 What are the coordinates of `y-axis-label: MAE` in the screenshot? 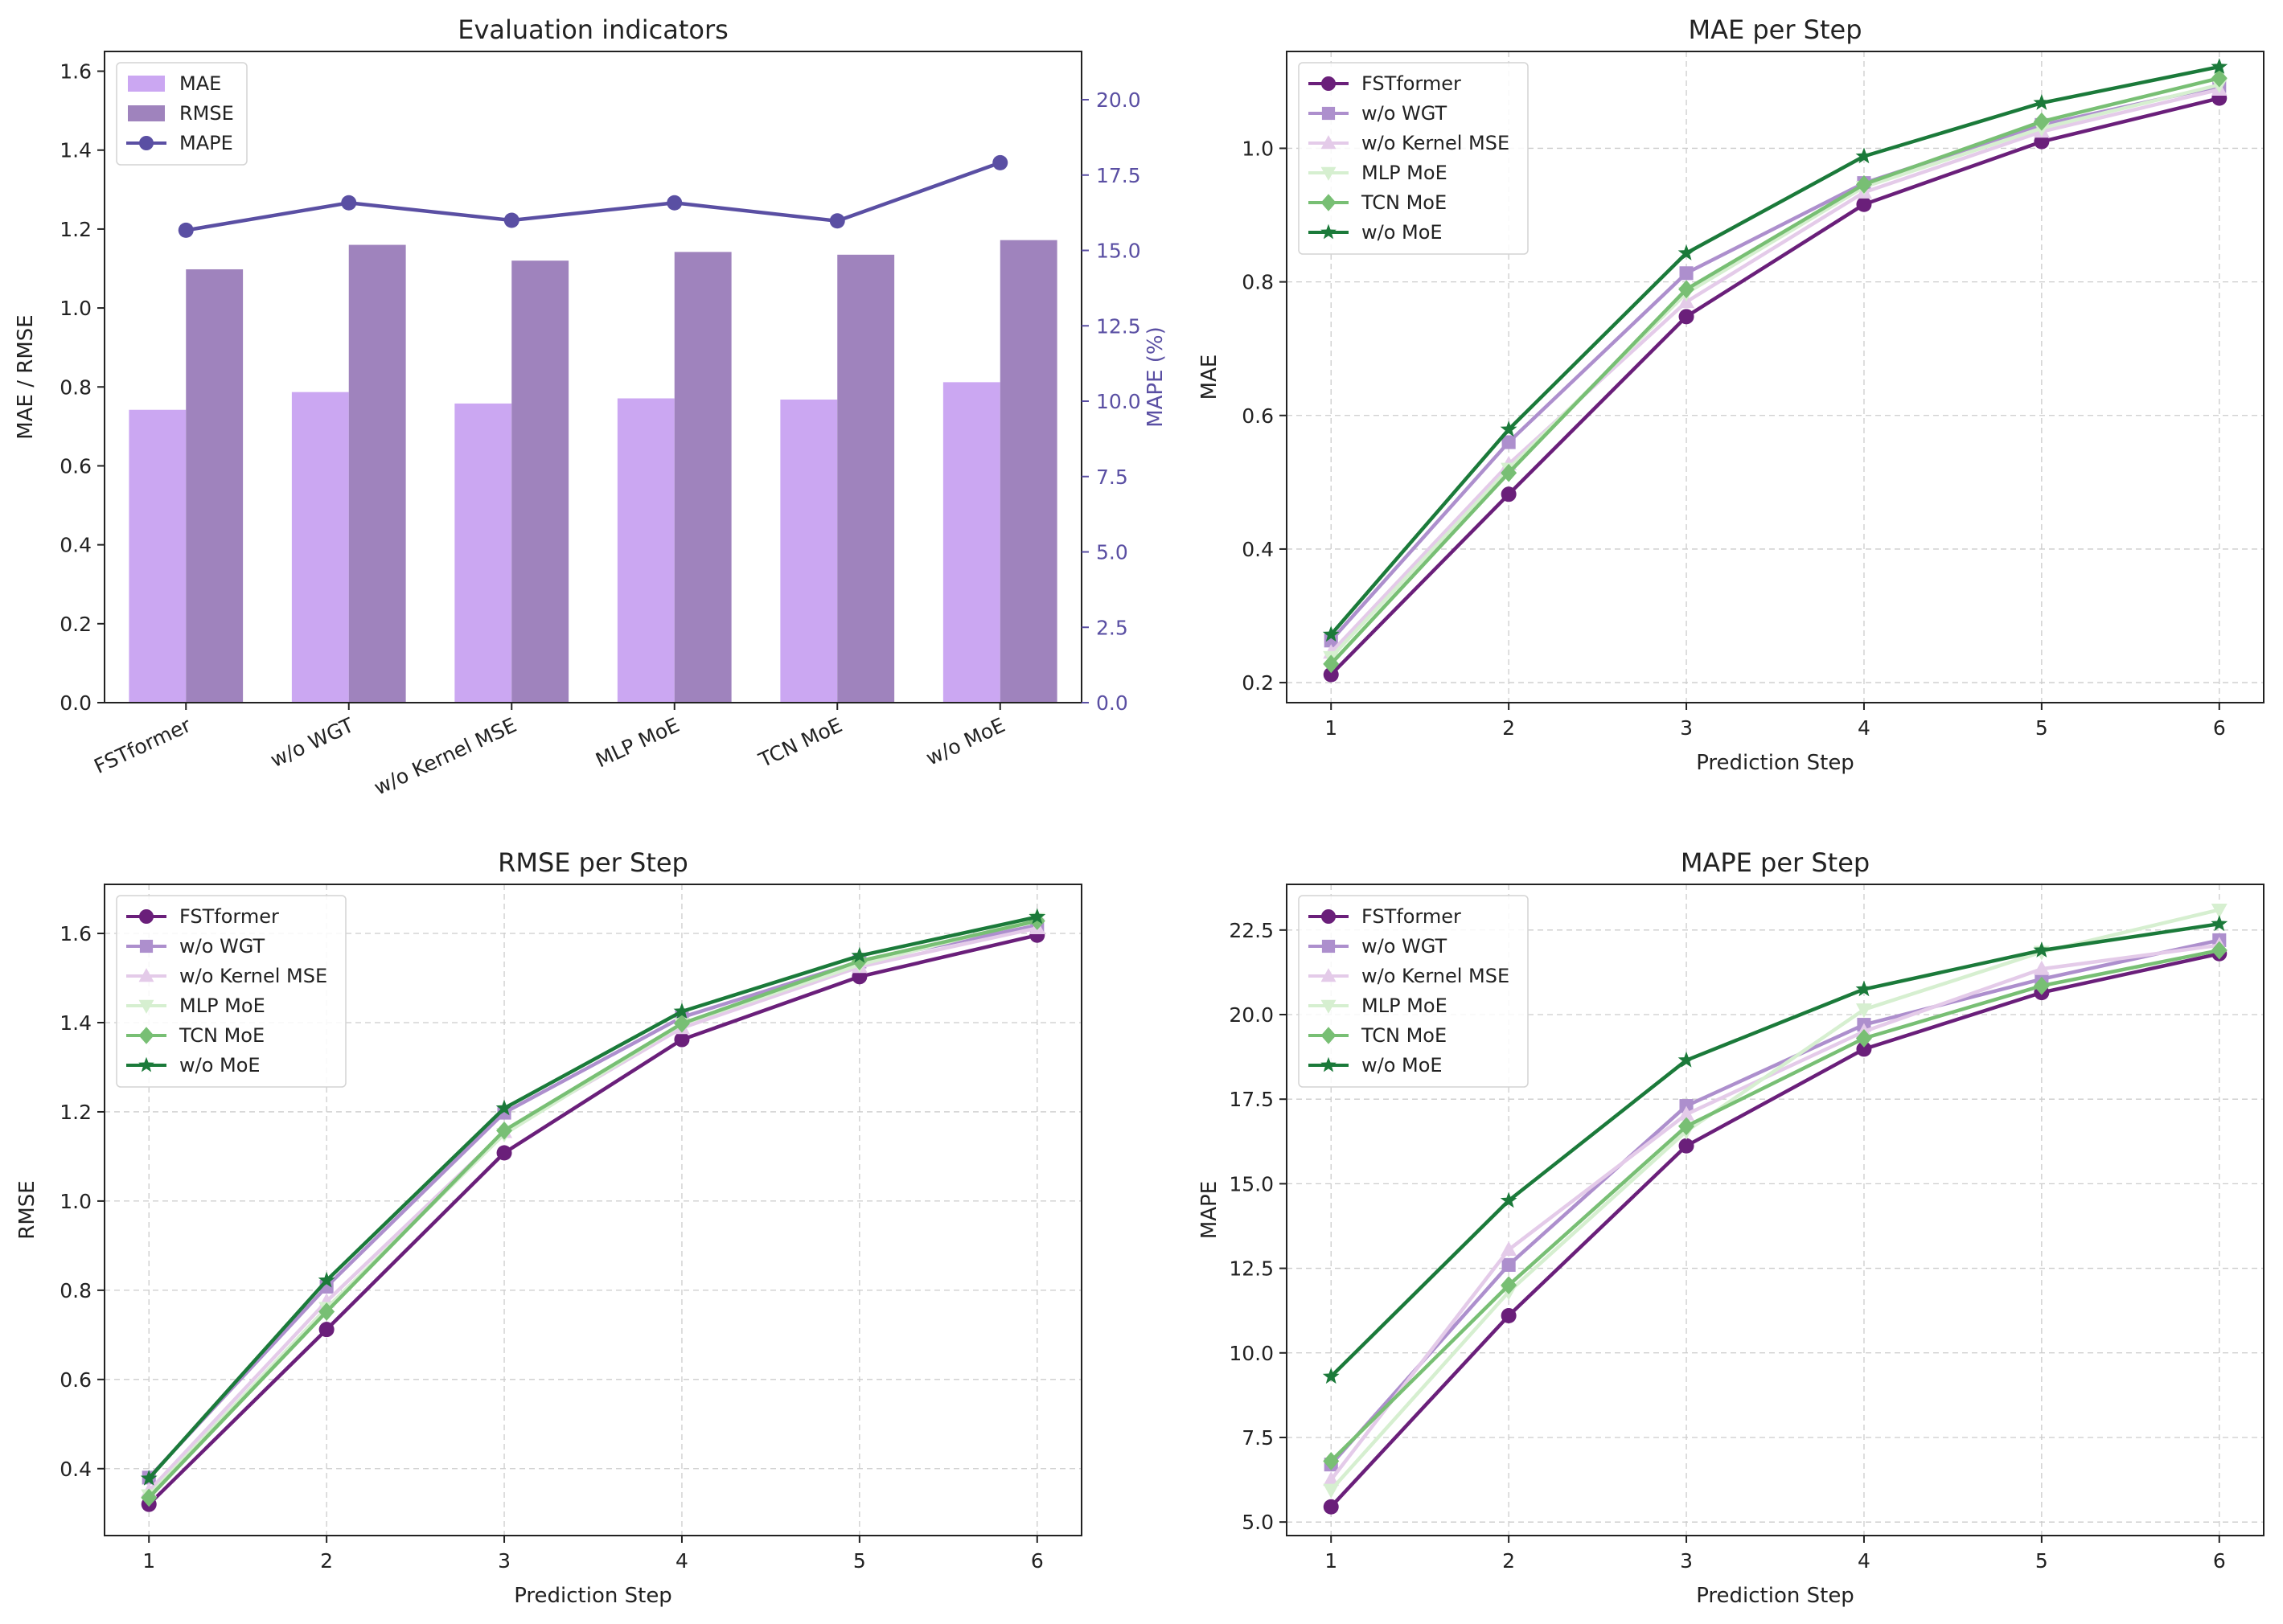 It's located at (1209, 378).